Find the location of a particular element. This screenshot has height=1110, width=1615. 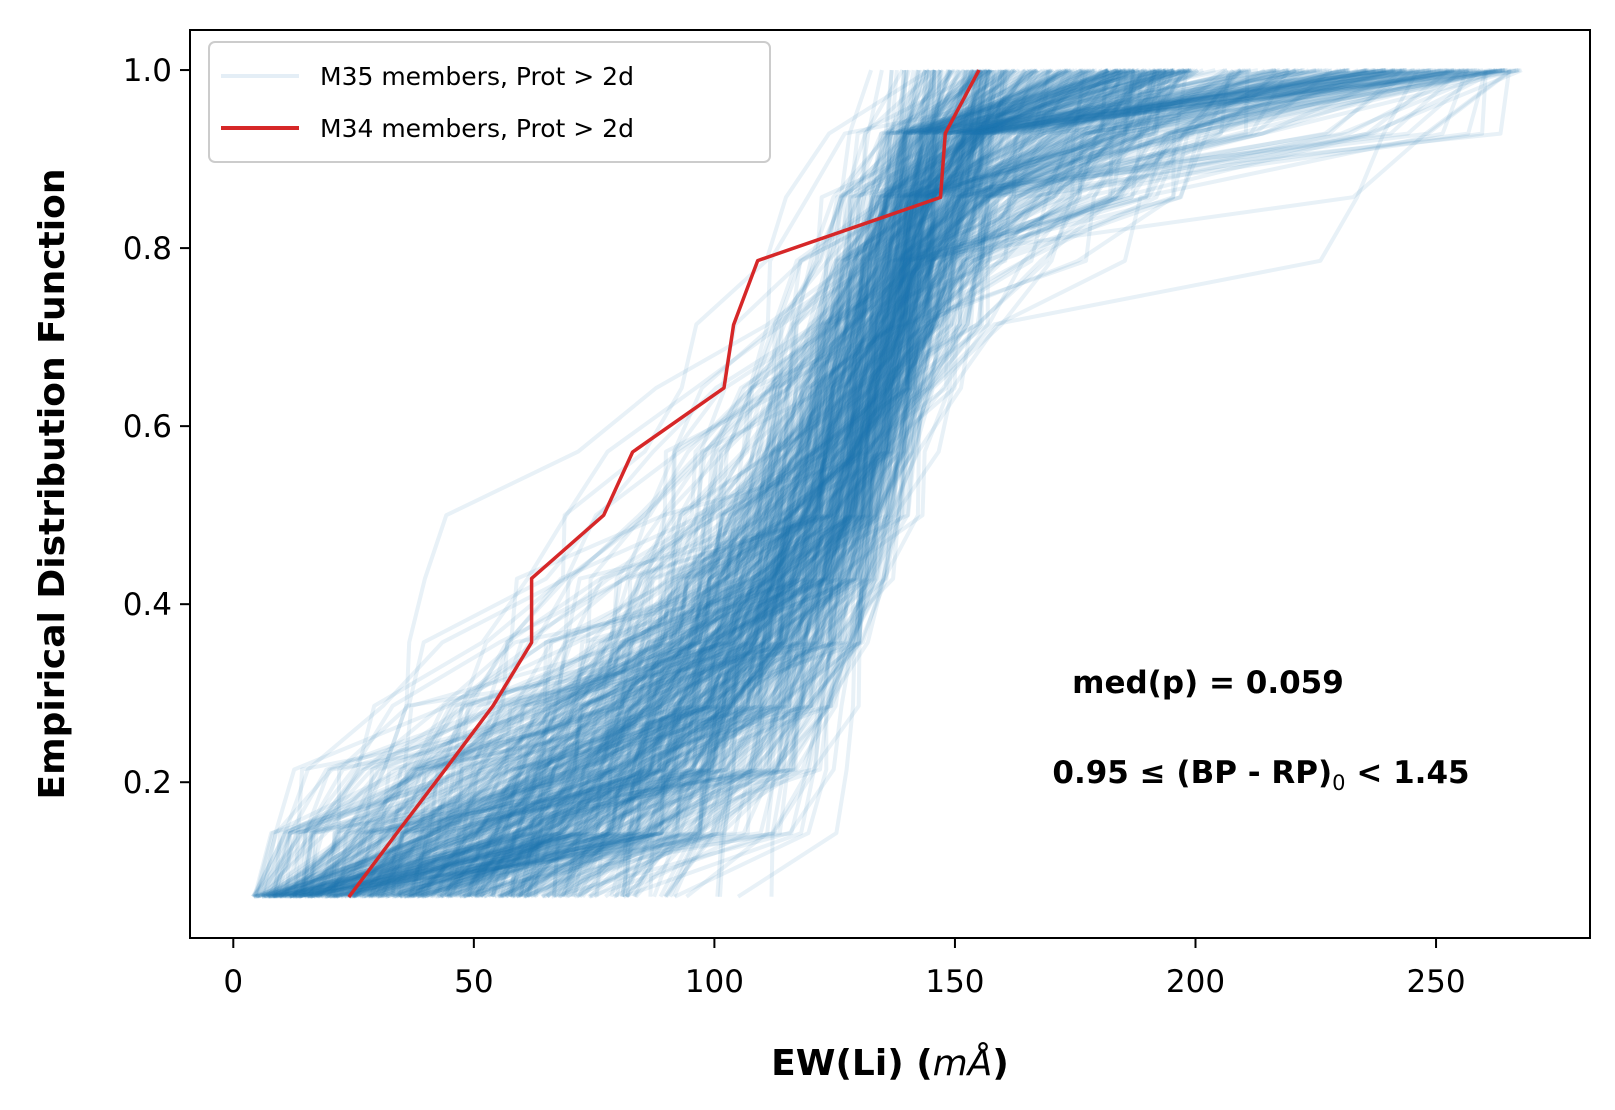

y-tick-label: 1.0 is located at coordinates (147, 71).